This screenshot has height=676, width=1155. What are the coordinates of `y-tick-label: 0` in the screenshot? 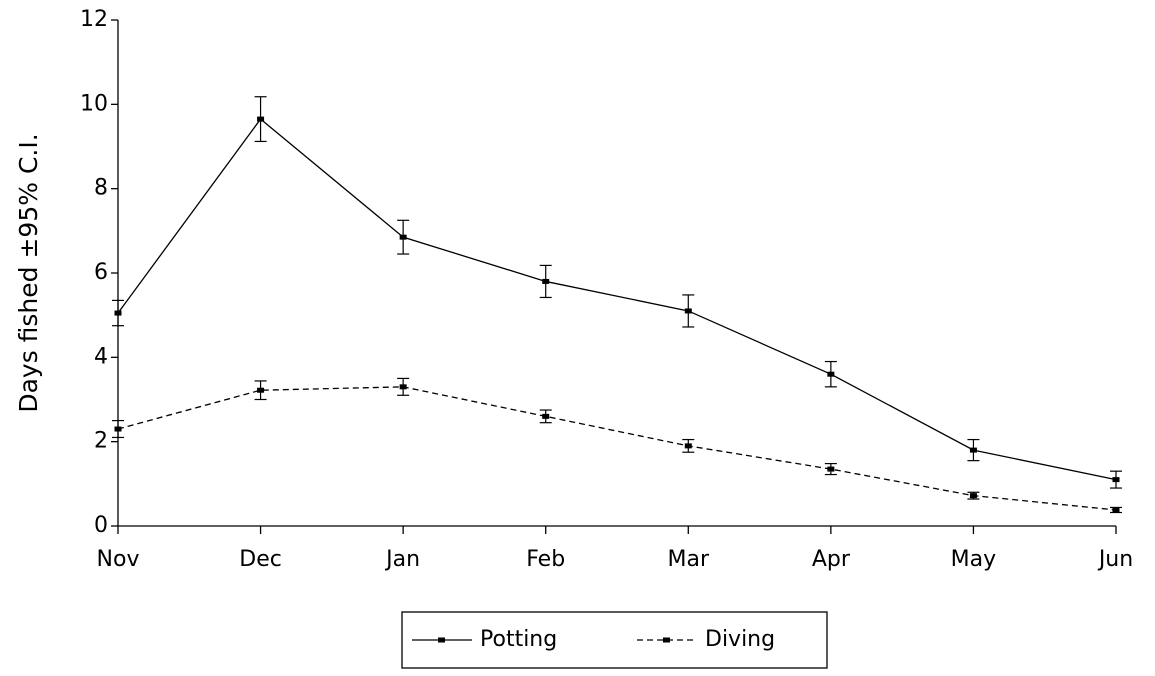 It's located at (101, 525).